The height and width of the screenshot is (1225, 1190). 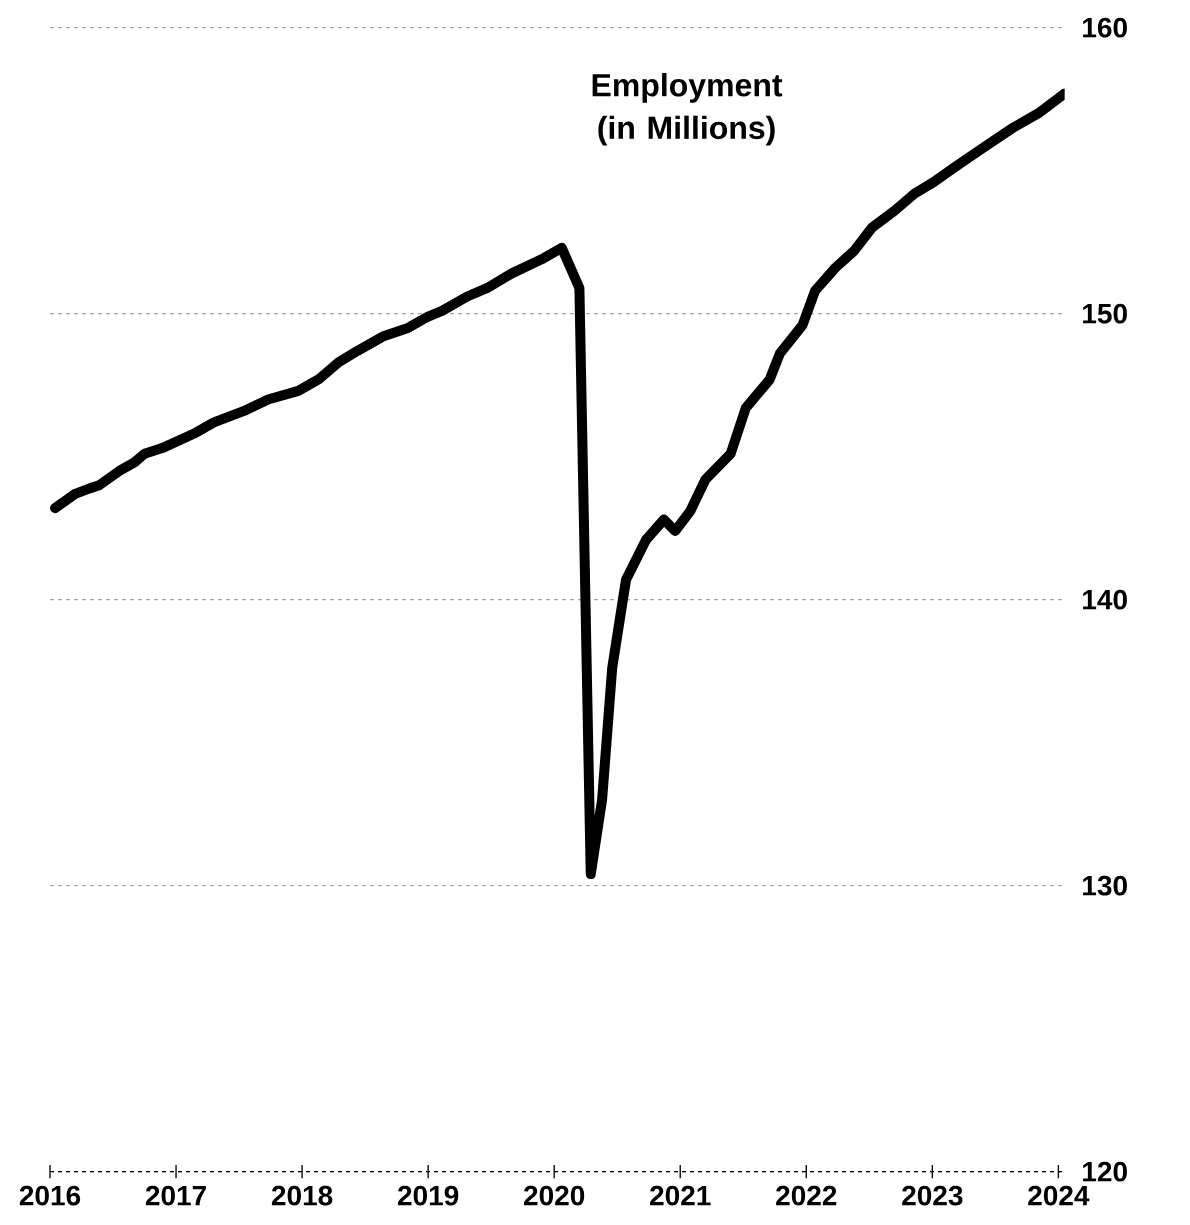 I want to click on x-tick-label: 2022, so click(x=806, y=1195).